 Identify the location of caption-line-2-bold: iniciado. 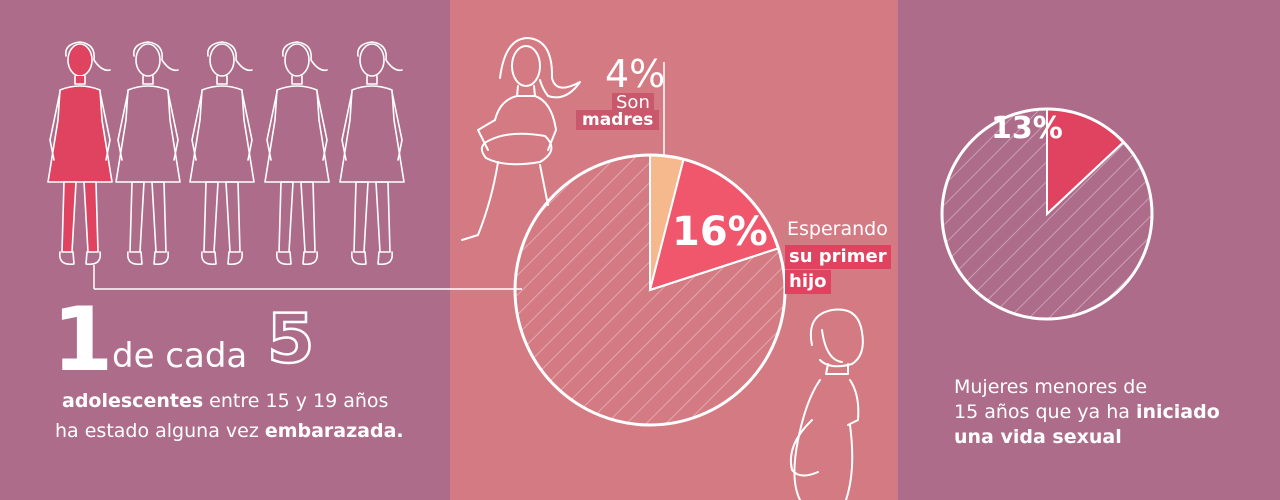
(1177, 412).